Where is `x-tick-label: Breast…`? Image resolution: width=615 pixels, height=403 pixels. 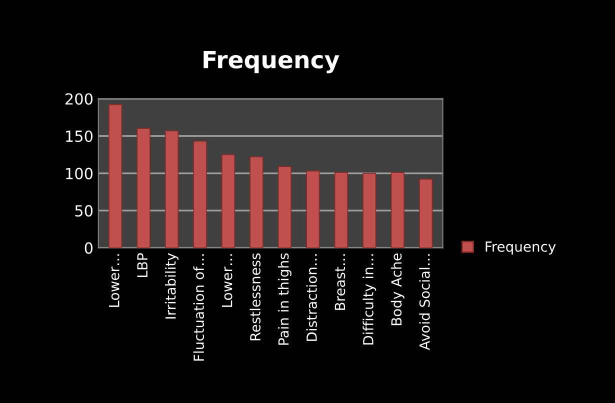
x-tick-label: Breast… is located at coordinates (340, 282).